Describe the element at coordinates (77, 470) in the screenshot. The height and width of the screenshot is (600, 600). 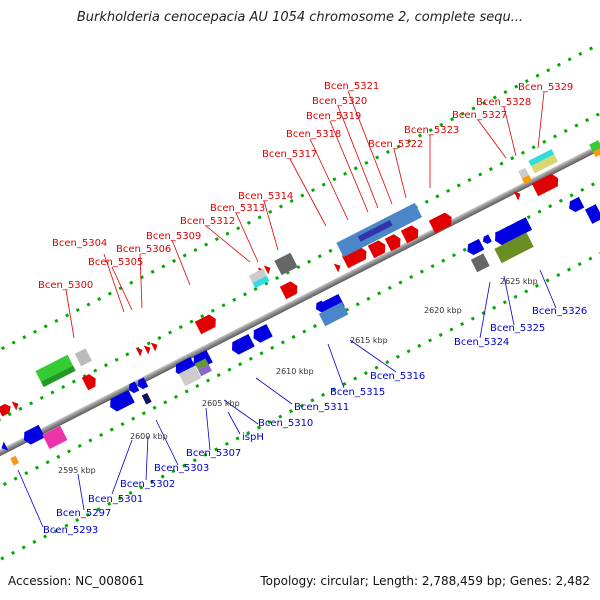
I see `scale-label: 2595 kbp` at that location.